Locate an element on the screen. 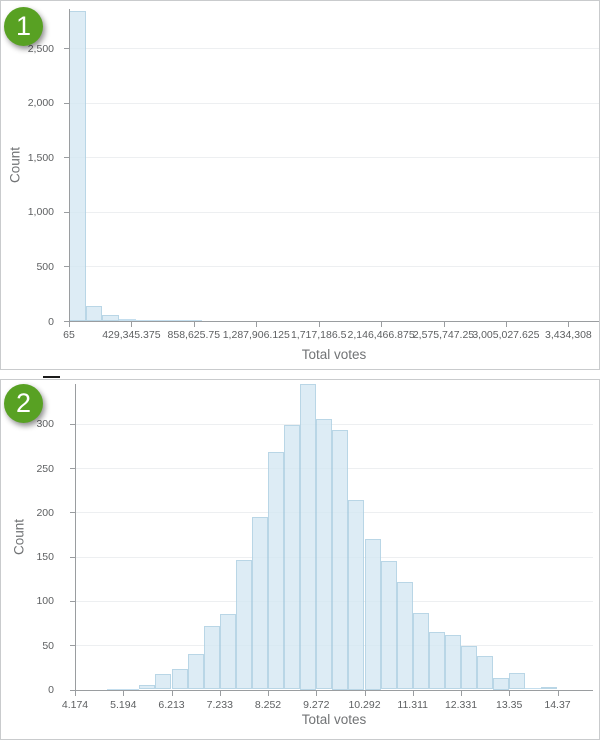 The width and height of the screenshot is (600, 742). y-tick-label: 0 is located at coordinates (51, 321).